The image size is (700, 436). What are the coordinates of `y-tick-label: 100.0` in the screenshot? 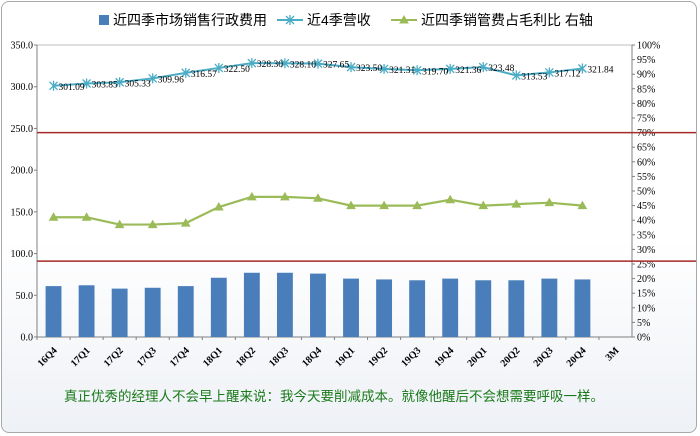 It's located at (22, 254).